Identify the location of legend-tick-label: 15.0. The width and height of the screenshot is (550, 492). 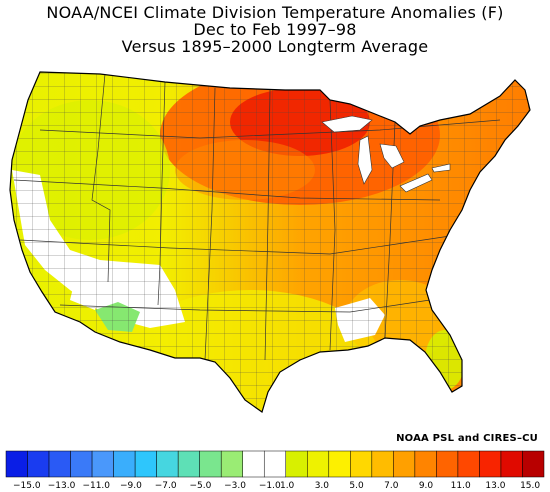
(530, 486).